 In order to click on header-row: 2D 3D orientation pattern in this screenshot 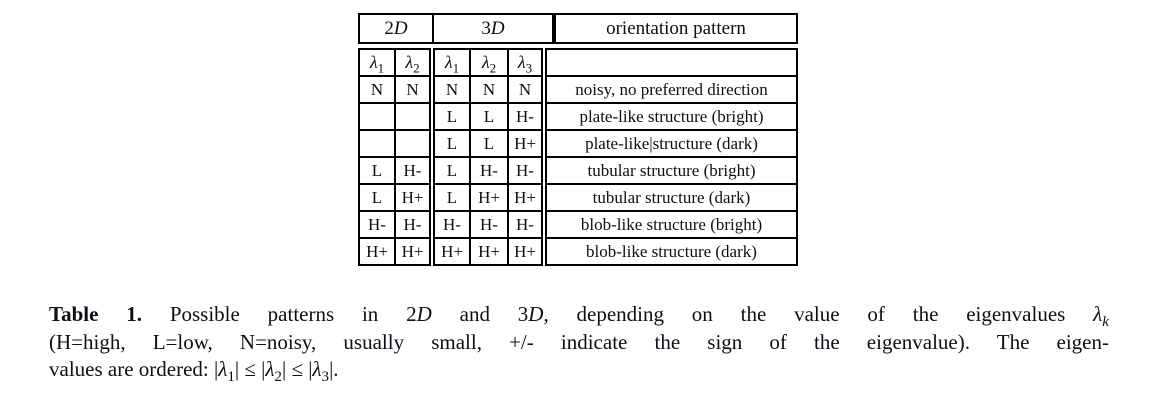, I will do `click(578, 28)`.